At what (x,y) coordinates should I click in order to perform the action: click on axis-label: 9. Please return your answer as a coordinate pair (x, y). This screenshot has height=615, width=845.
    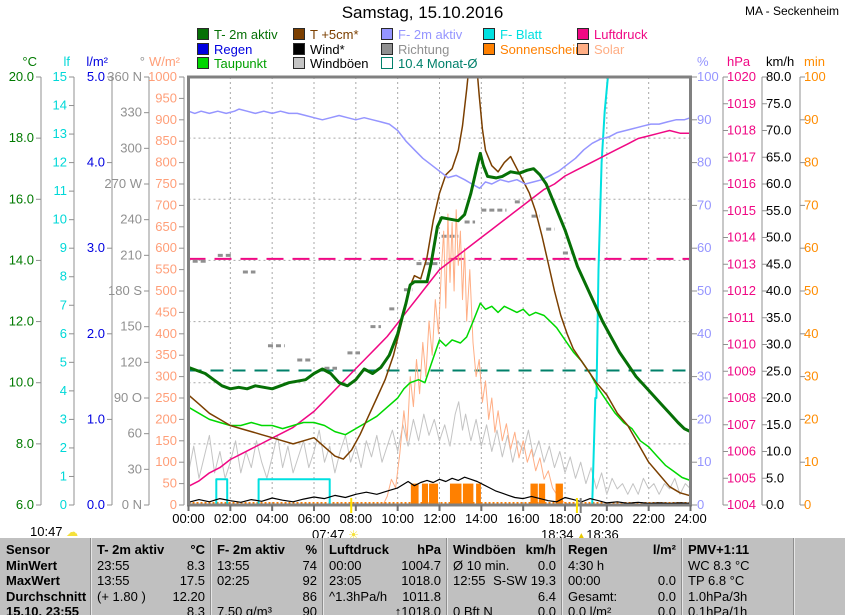
    Looking at the image, I should click on (63, 247).